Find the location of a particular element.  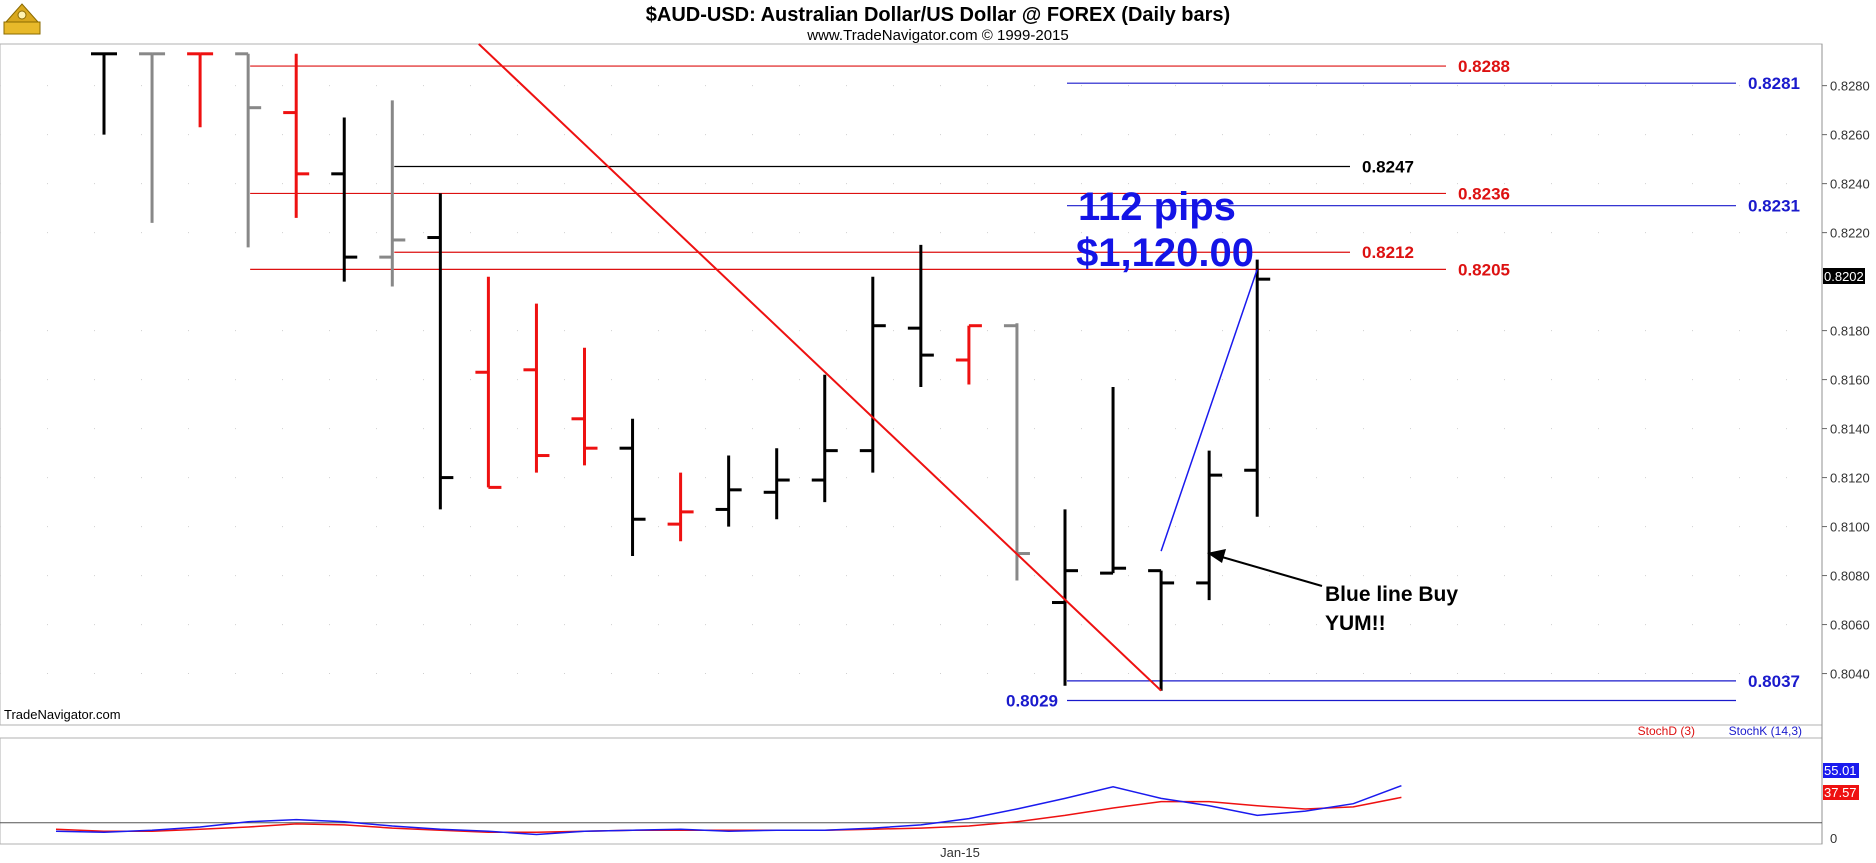

stoch-k-last-tag is located at coordinates (1841, 770).